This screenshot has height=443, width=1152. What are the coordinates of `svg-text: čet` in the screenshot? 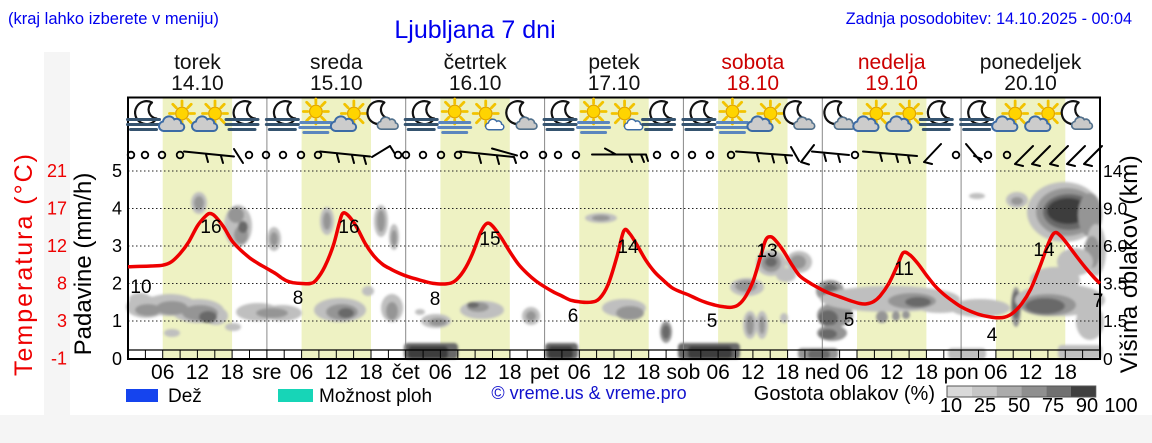 It's located at (406, 372).